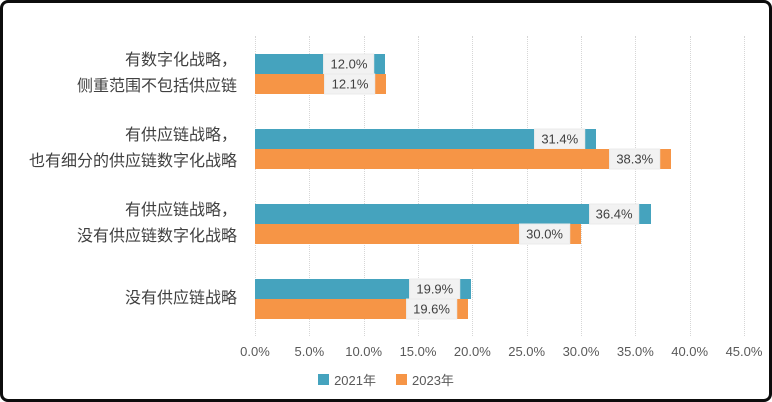  I want to click on x-tick-label: 25.0%, so click(527, 351).